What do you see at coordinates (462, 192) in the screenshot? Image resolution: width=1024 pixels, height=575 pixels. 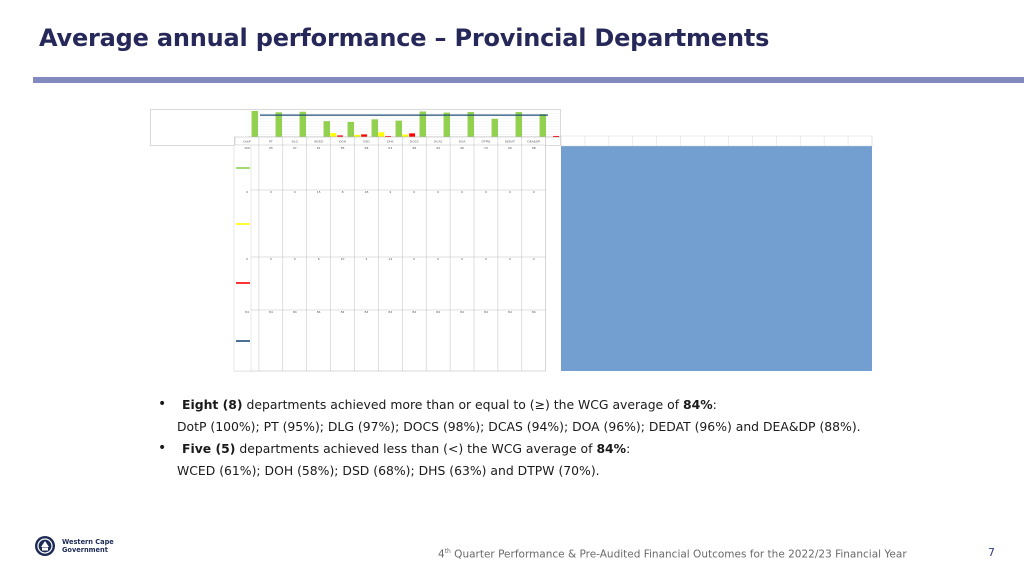 I see `table-cell-s1-c9: 0` at bounding box center [462, 192].